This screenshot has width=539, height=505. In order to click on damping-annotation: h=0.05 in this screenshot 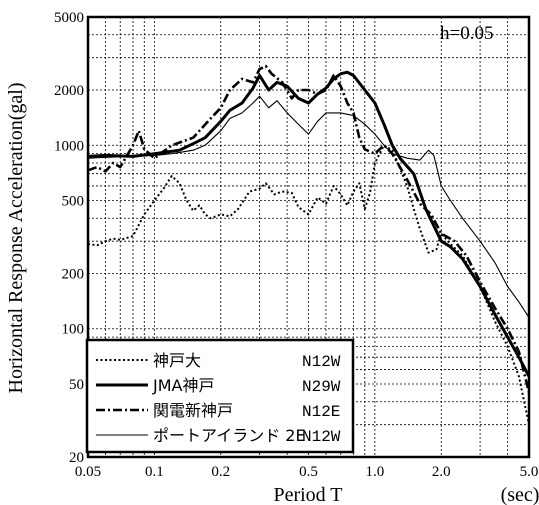, I will do `click(466, 33)`.